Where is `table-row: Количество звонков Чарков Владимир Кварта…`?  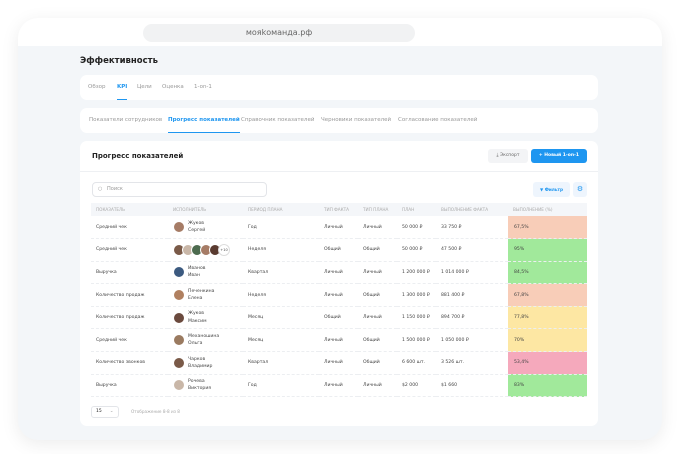 table-row: Количество звонков Чарков Владимир Кварта… is located at coordinates (339, 363).